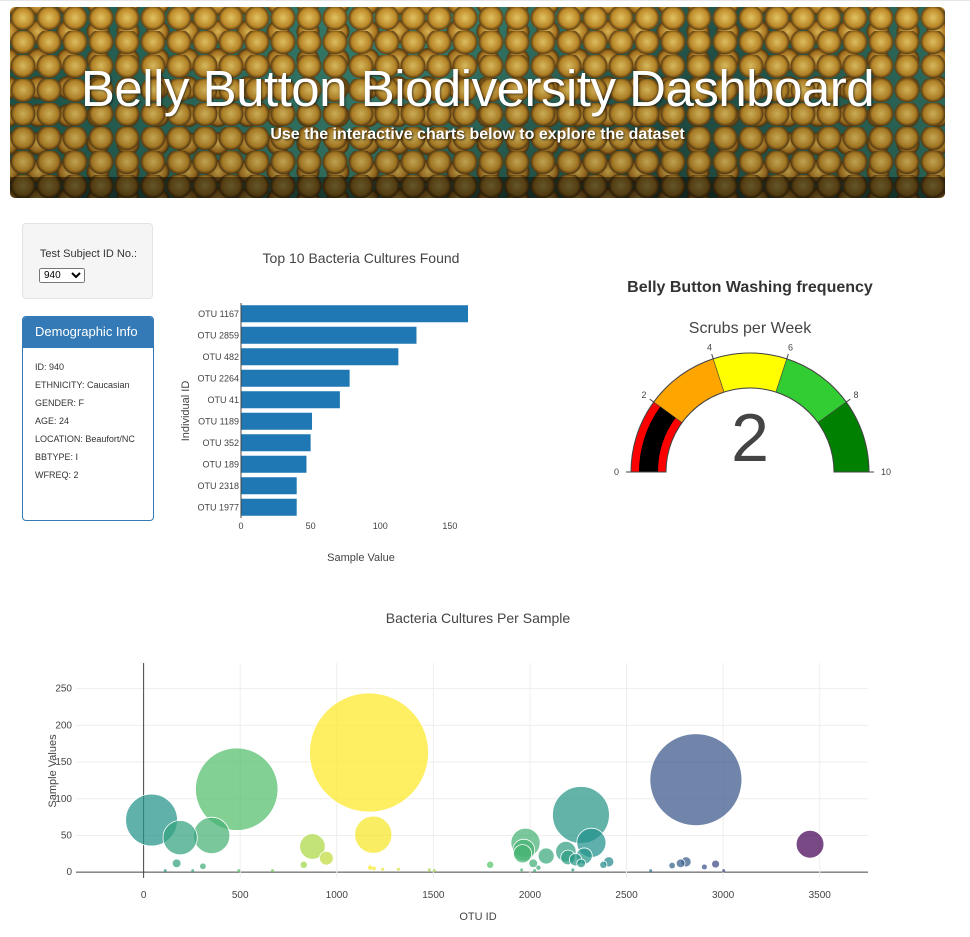  What do you see at coordinates (53, 771) in the screenshot?
I see `bubble-chart-y-label: Sample Values` at bounding box center [53, 771].